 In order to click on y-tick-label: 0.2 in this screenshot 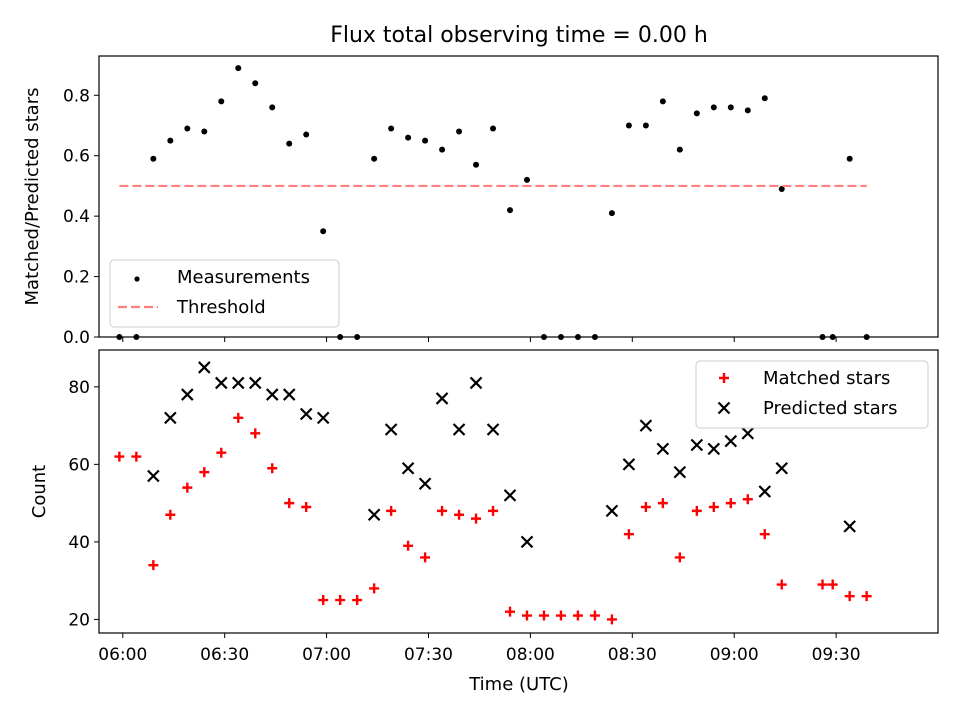, I will do `click(76, 278)`.